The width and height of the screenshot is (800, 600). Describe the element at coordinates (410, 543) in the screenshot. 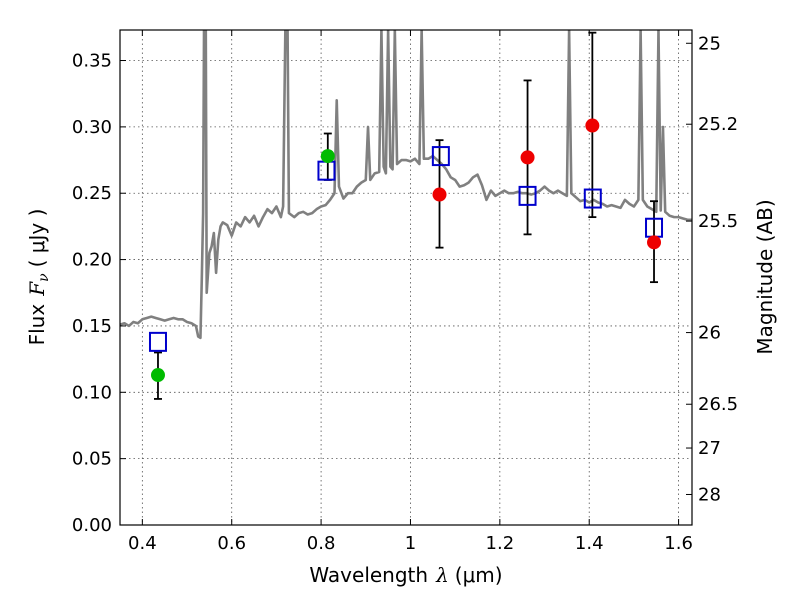

I see `x-tick-label: 1` at that location.